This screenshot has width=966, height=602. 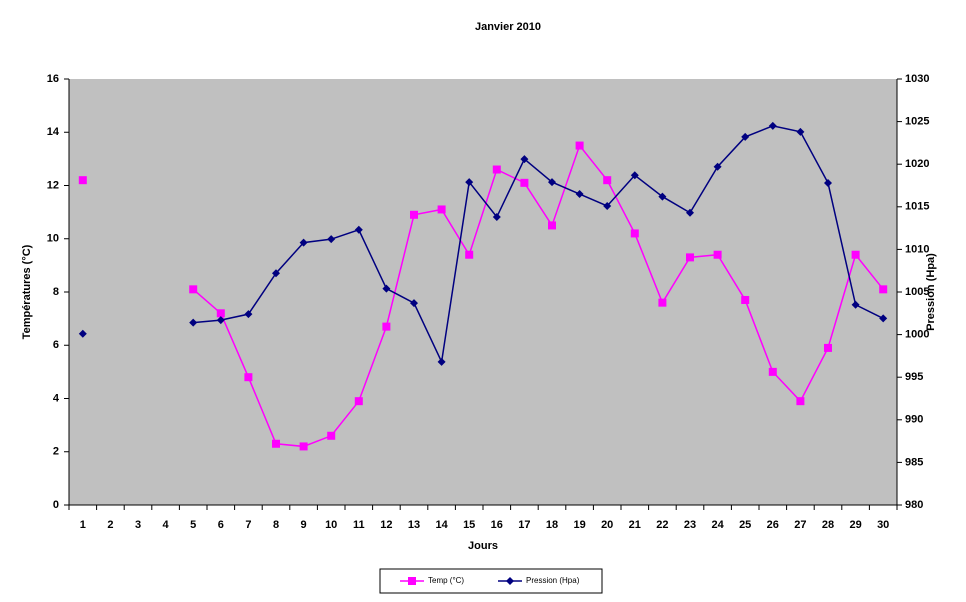 What do you see at coordinates (828, 525) in the screenshot?
I see `x-tick-label: 28` at bounding box center [828, 525].